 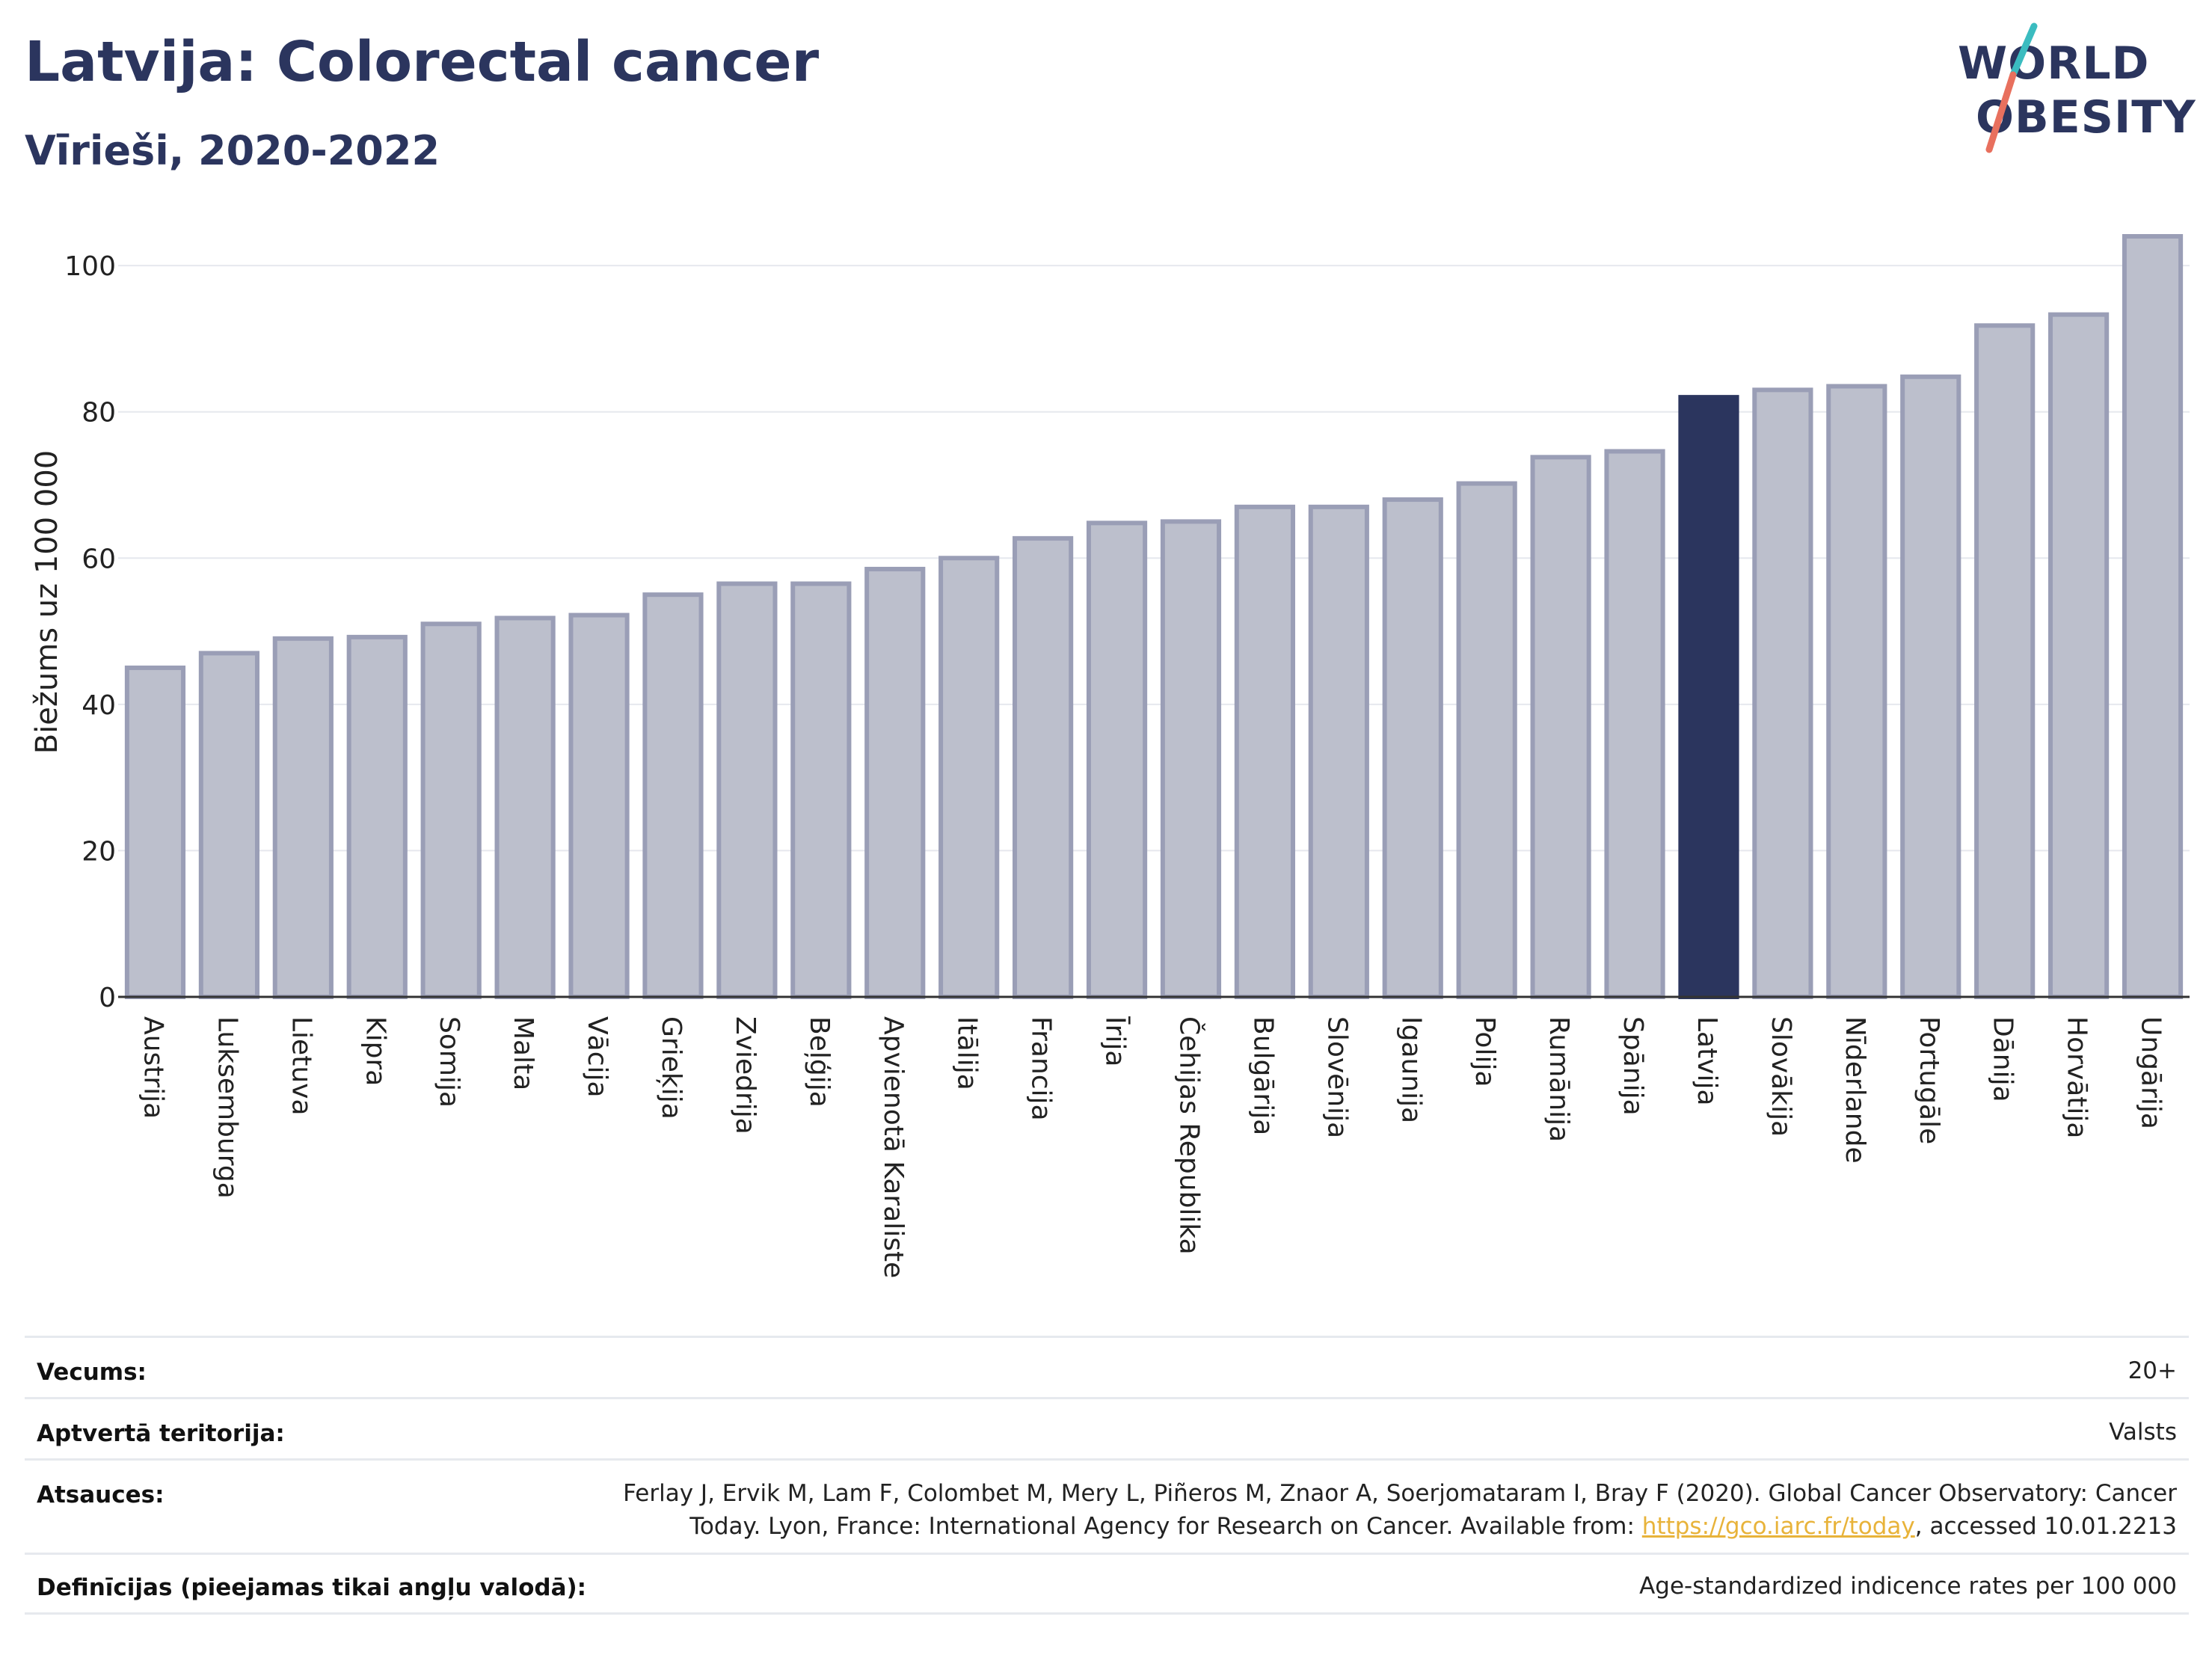 I want to click on logo-text-world: WORLD, so click(x=2054, y=63).